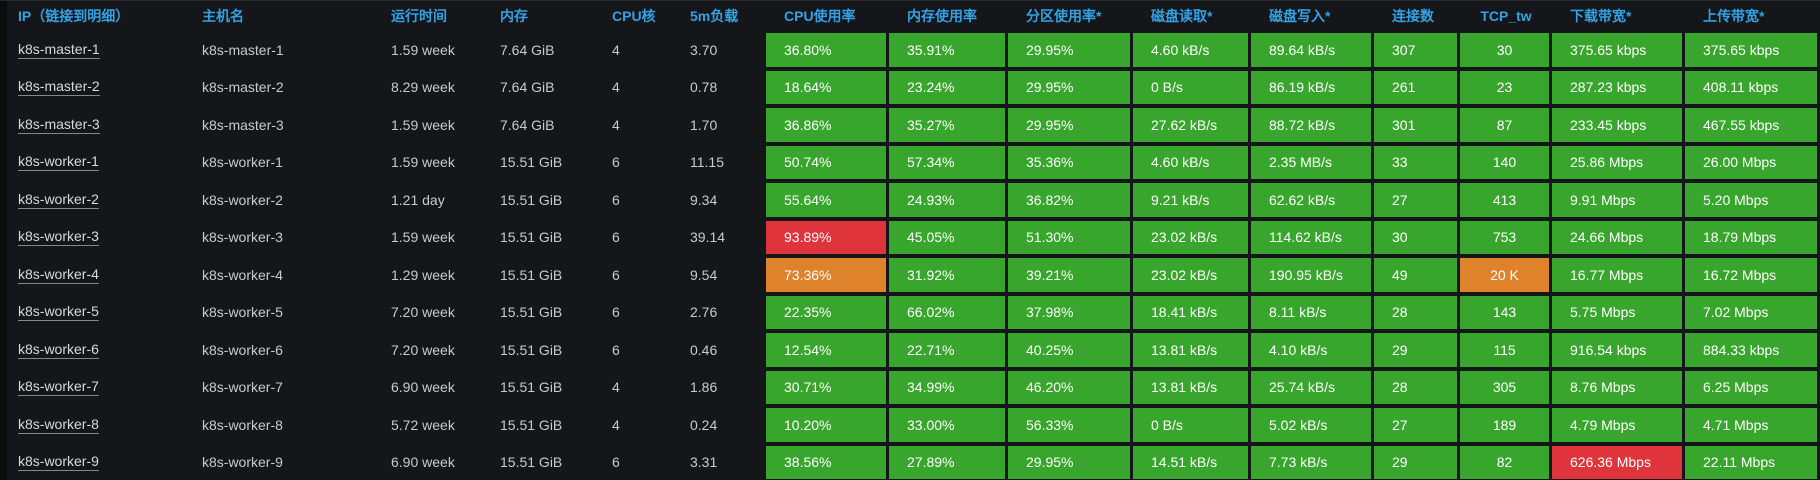  I want to click on column-header-memory: 内存, so click(514, 16).